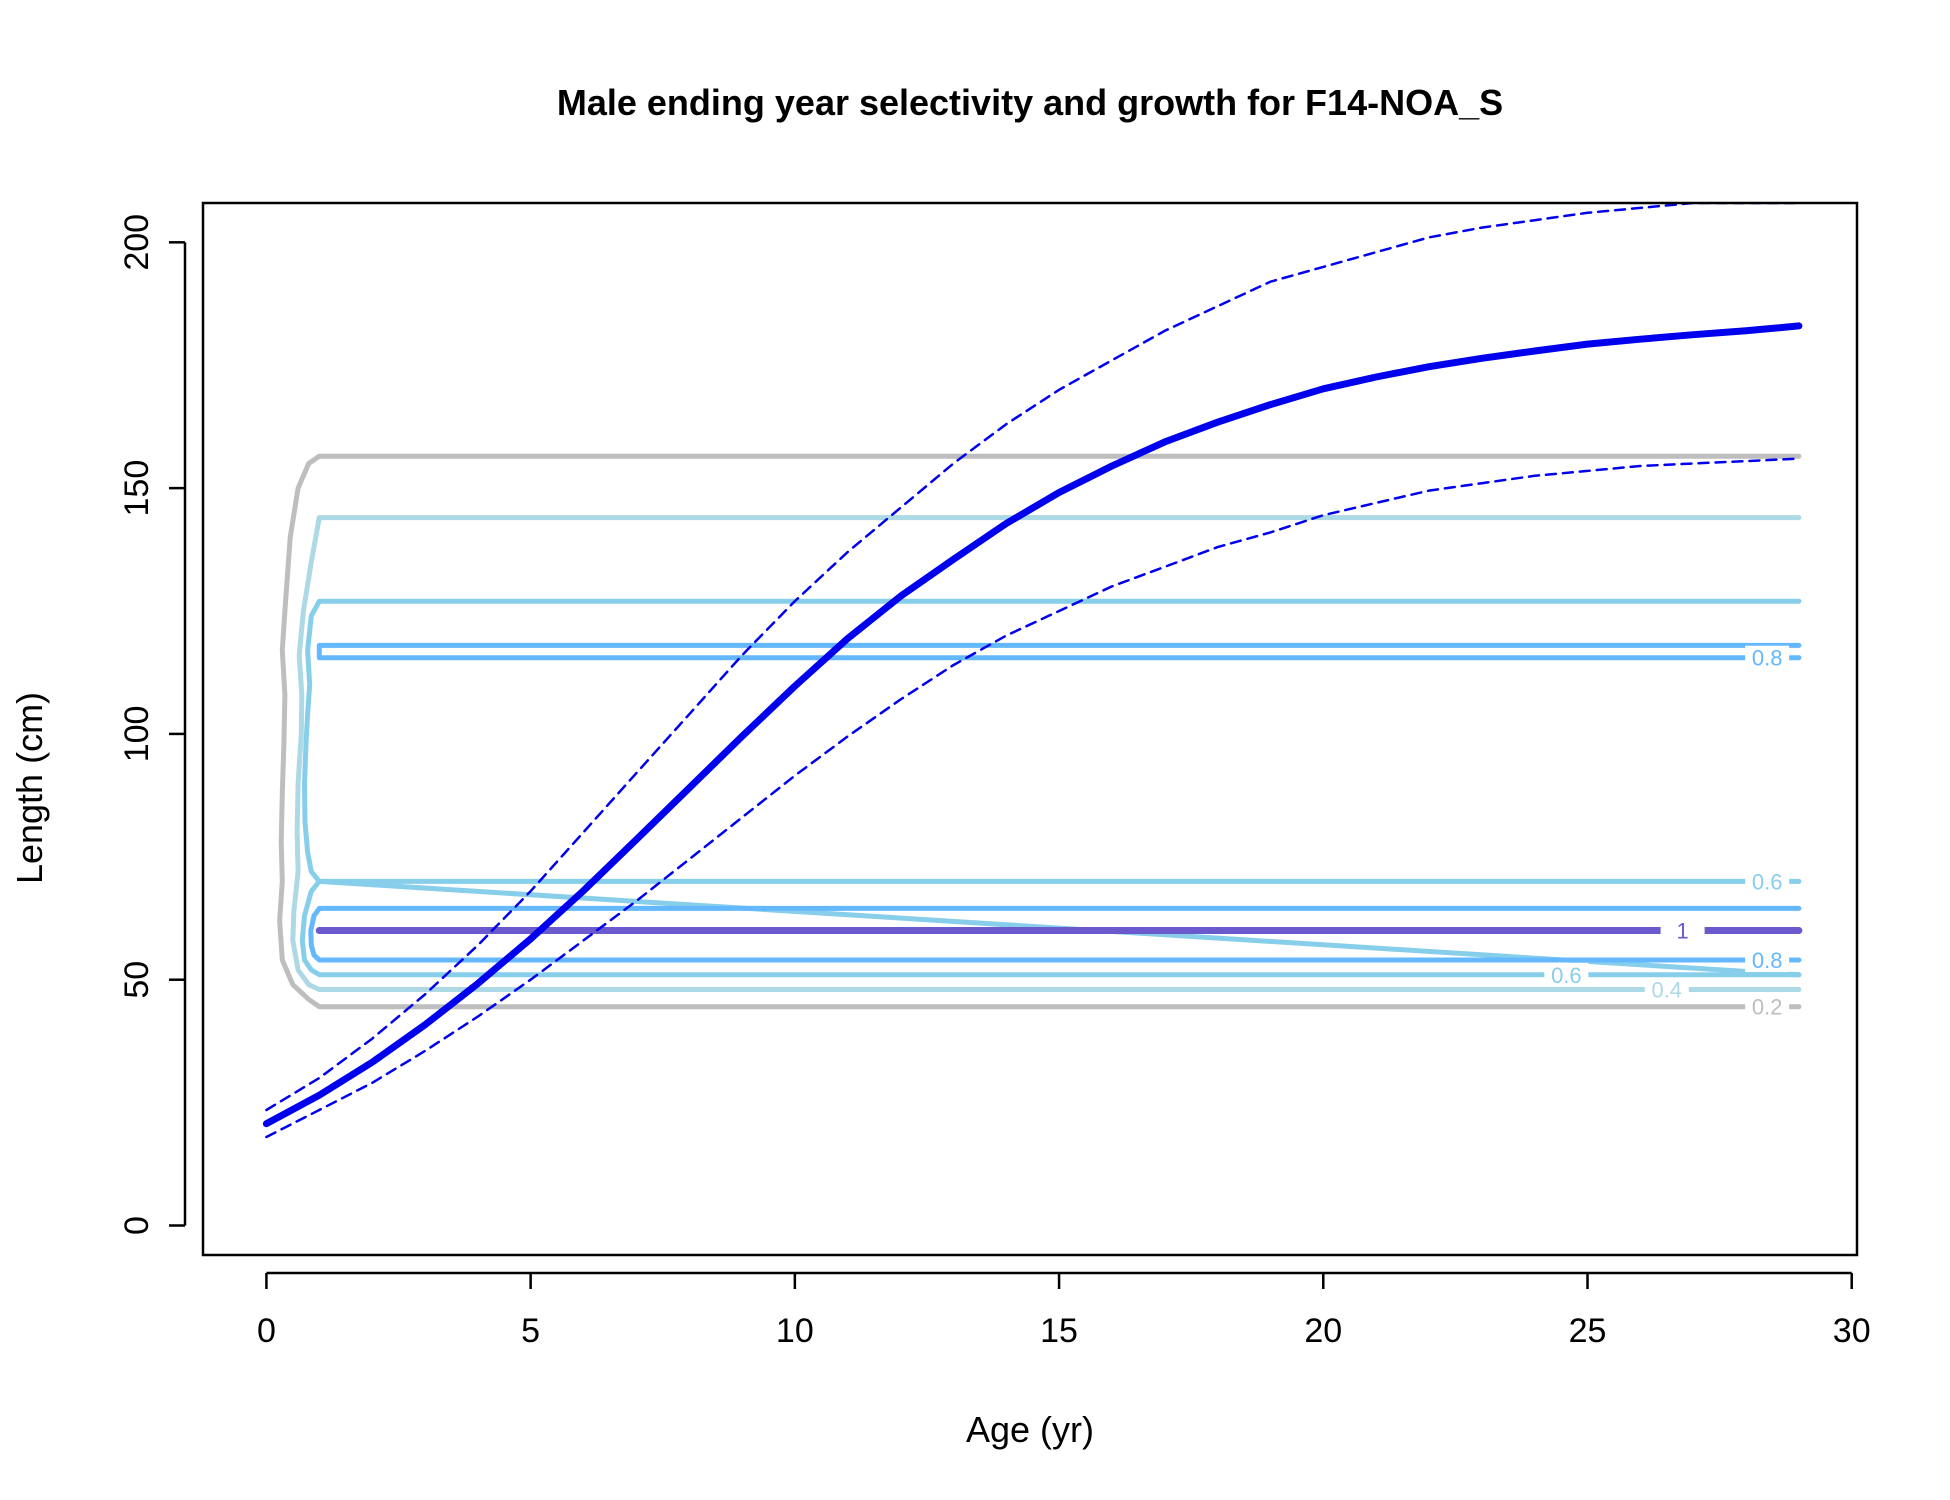 This screenshot has width=1950, height=1500. I want to click on x-tick-label-5: 5, so click(530, 1331).